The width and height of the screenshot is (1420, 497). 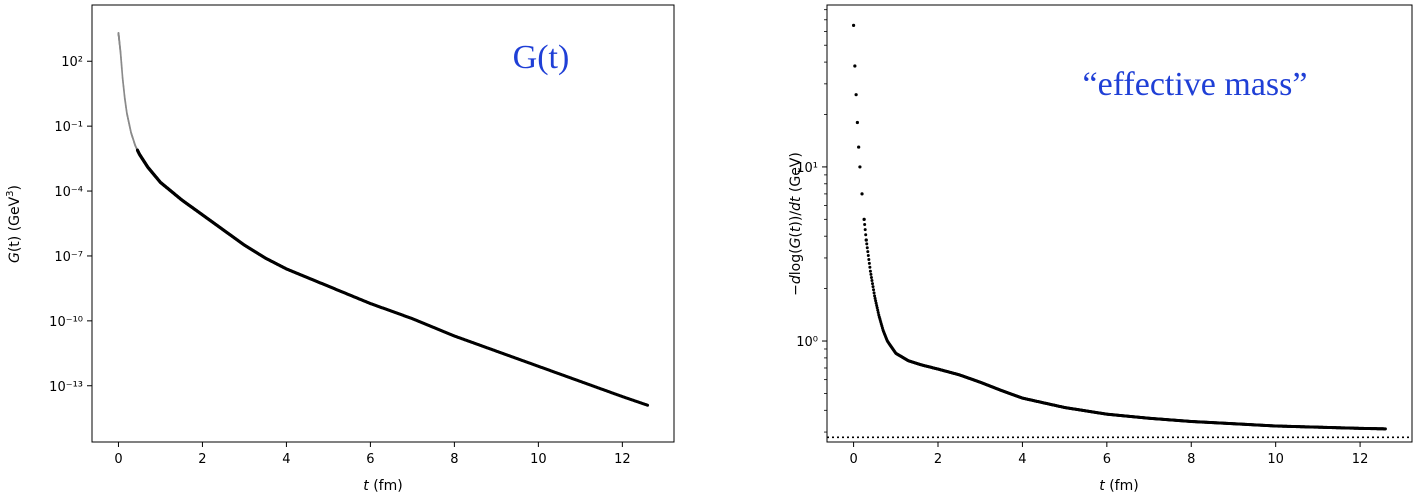 What do you see at coordinates (70, 225) in the screenshot?
I see `y-axis-ticks-left: 10² 10⁻¹ 10⁻⁴ 10⁻⁷ 10⁻¹⁰ 10⁻¹³` at bounding box center [70, 225].